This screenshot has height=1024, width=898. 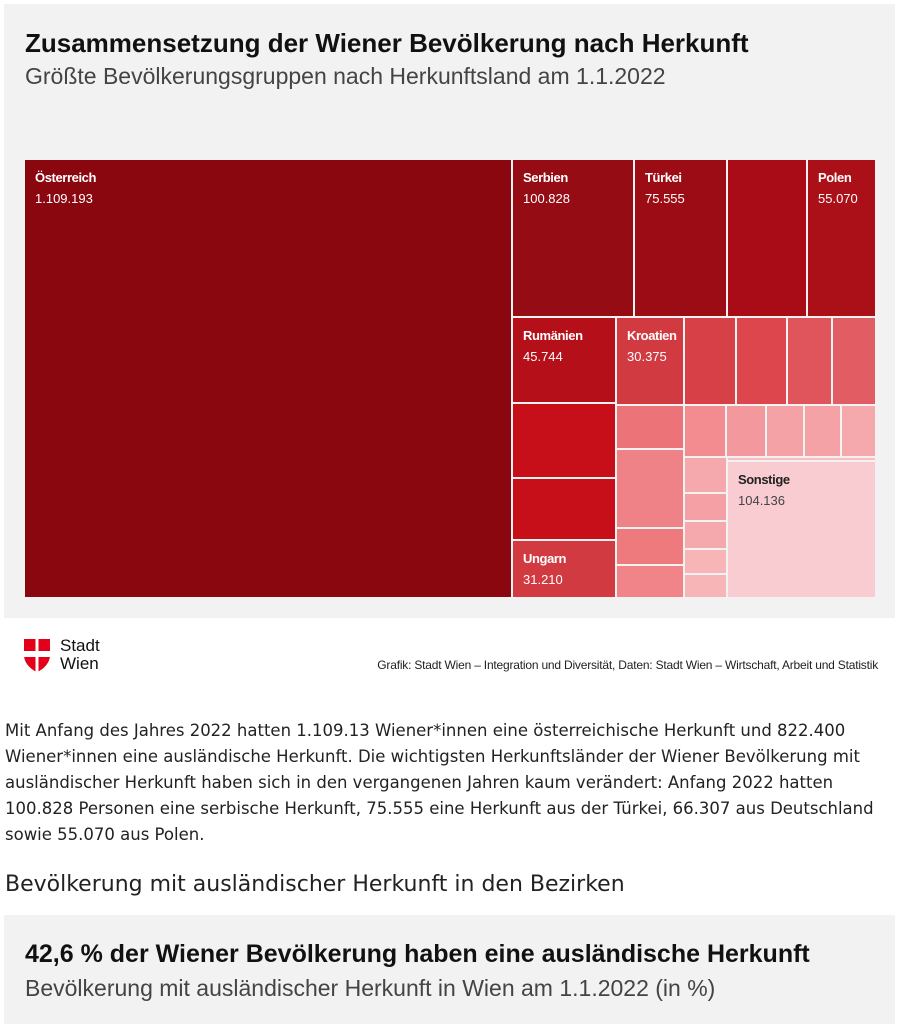 What do you see at coordinates (647, 356) in the screenshot?
I see `cell-value: 30.375` at bounding box center [647, 356].